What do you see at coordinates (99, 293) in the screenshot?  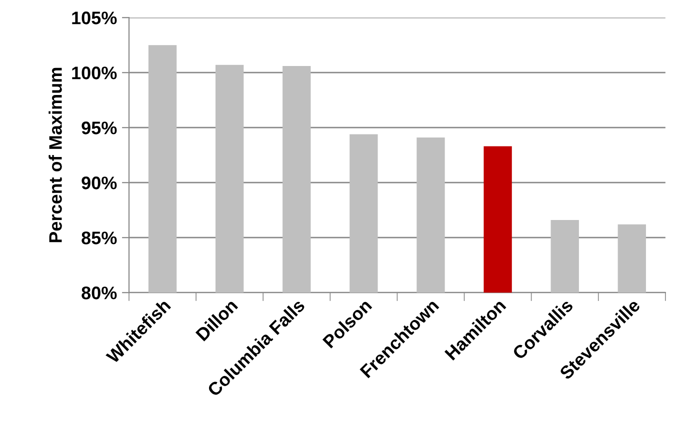 I see `y-tick-label: 80%` at bounding box center [99, 293].